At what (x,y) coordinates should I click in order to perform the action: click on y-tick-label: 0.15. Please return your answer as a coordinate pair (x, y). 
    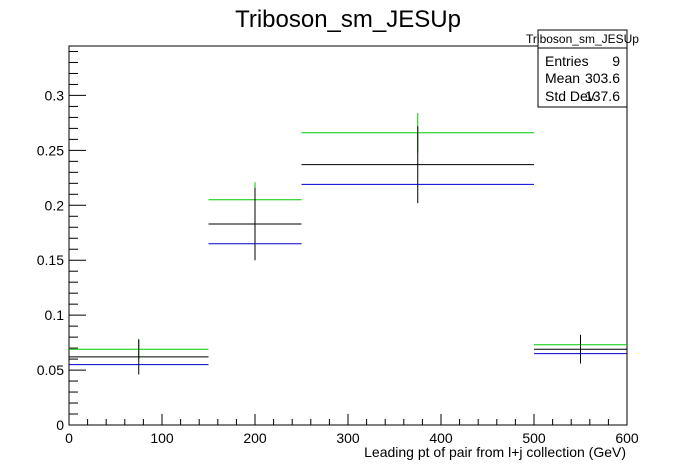
    Looking at the image, I should click on (50, 260).